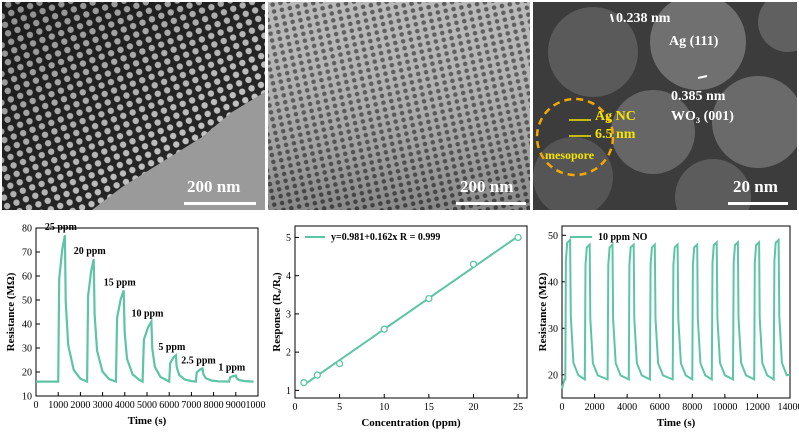 This screenshot has width=799, height=433. What do you see at coordinates (615, 116) in the screenshot?
I see `ag-nc-label: Ag NC` at bounding box center [615, 116].